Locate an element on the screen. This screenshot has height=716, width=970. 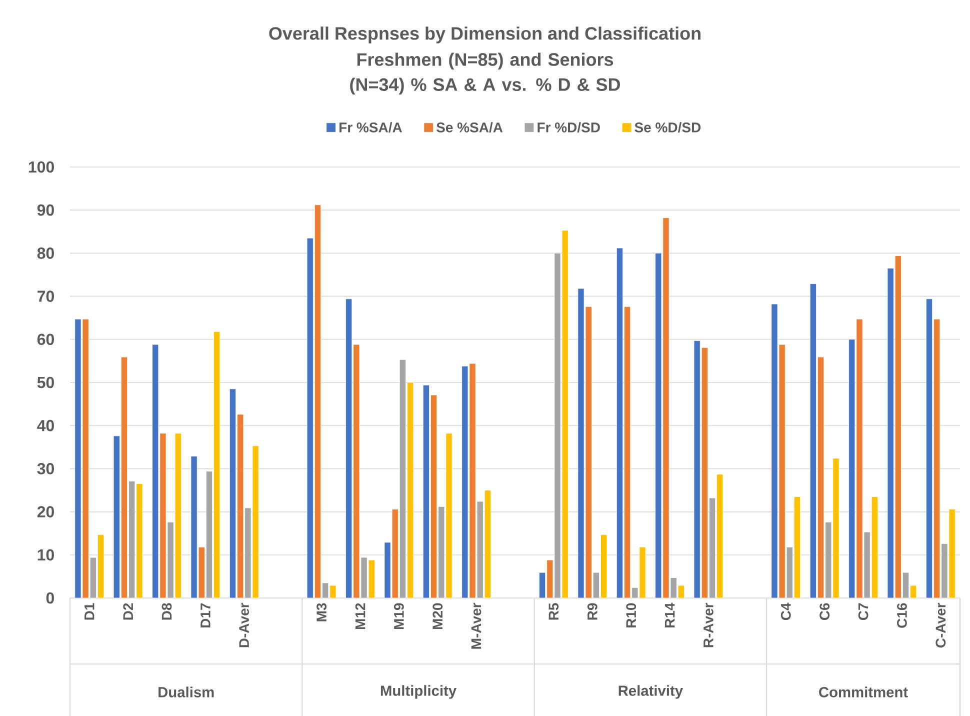
x-tick-label: M12 is located at coordinates (360, 616).